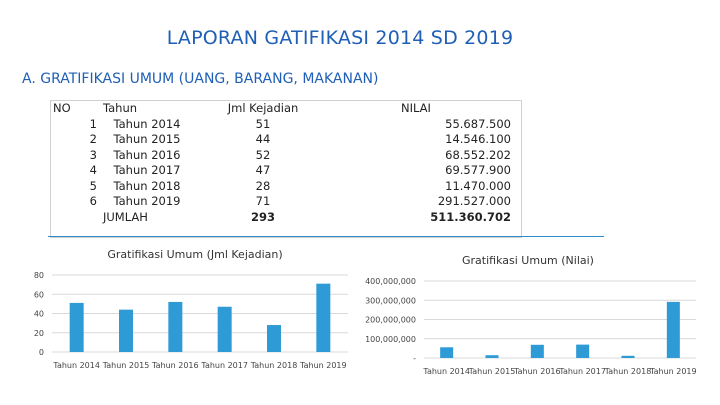 Image resolution: width=720 pixels, height=405 pixels. I want to click on cell-no: 4, so click(93, 170).